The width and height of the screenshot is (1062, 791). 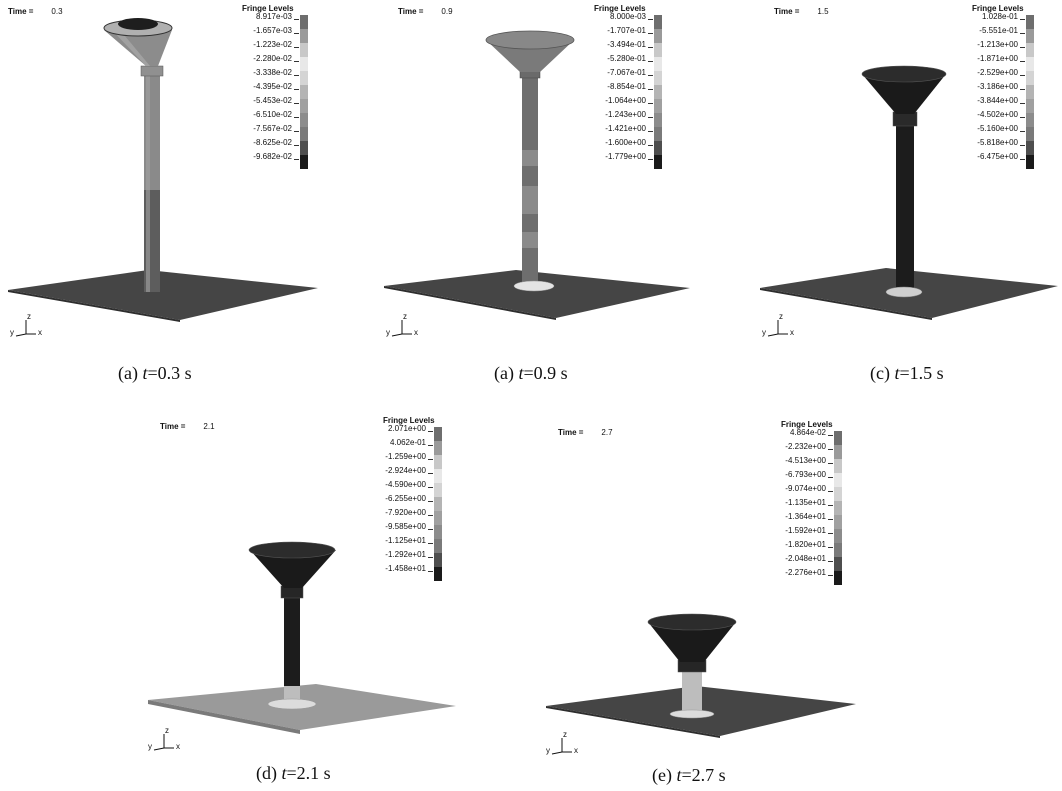 What do you see at coordinates (405, 456) in the screenshot?
I see `legend-level-label: -1.259e+00` at bounding box center [405, 456].